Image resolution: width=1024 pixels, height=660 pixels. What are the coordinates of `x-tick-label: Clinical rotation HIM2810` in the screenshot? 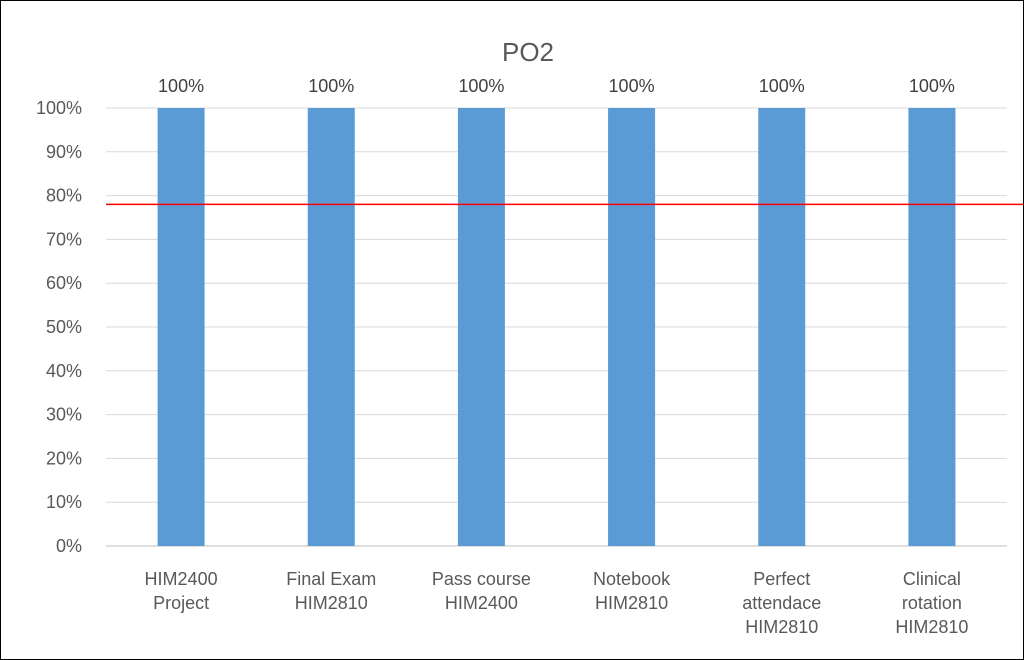 It's located at (931, 603).